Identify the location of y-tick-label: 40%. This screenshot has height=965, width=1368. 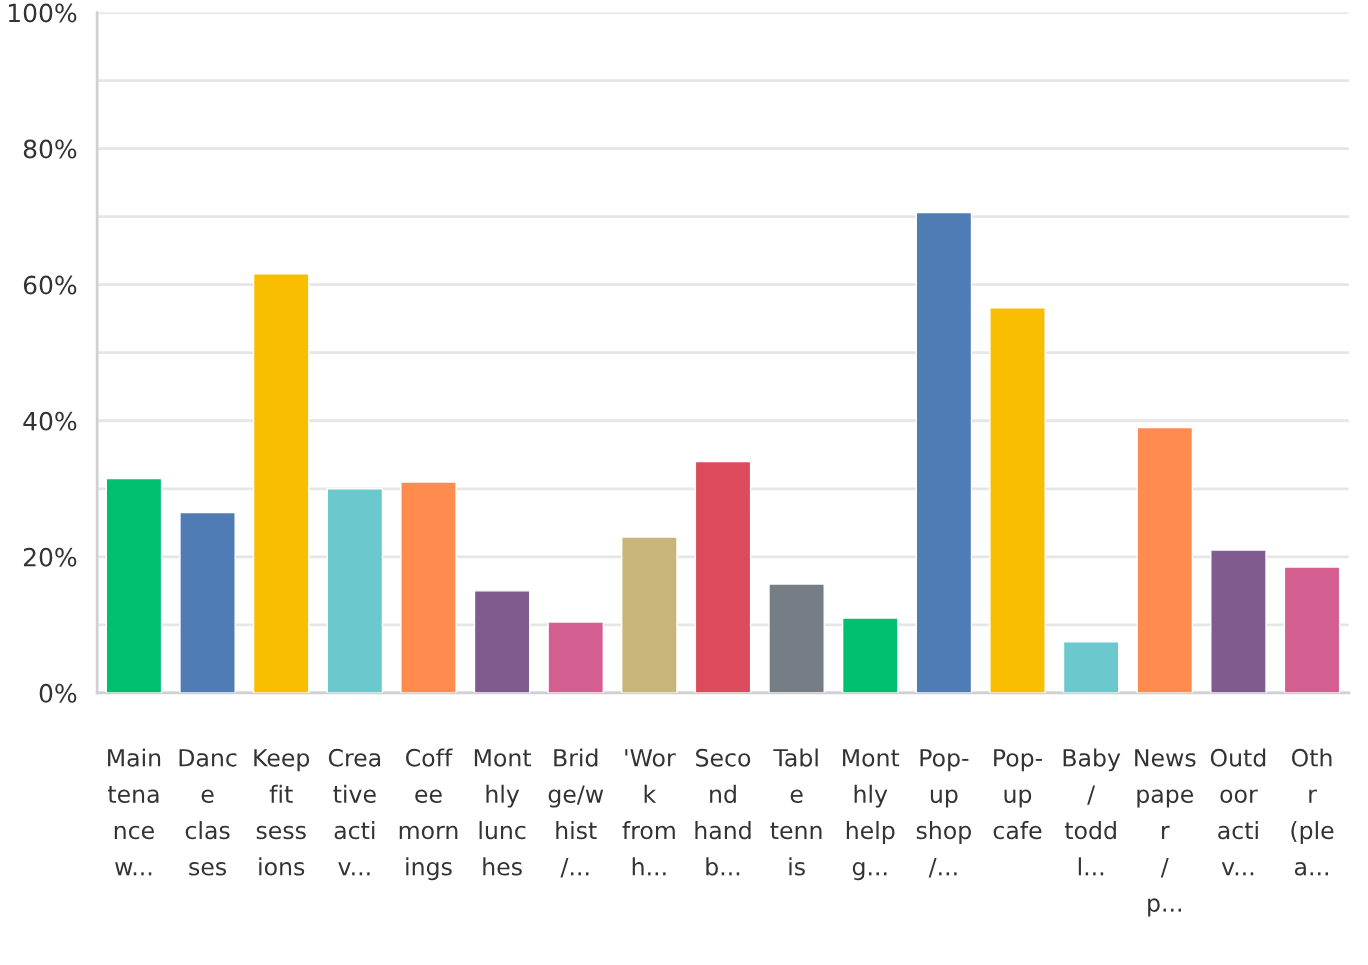
(50, 421).